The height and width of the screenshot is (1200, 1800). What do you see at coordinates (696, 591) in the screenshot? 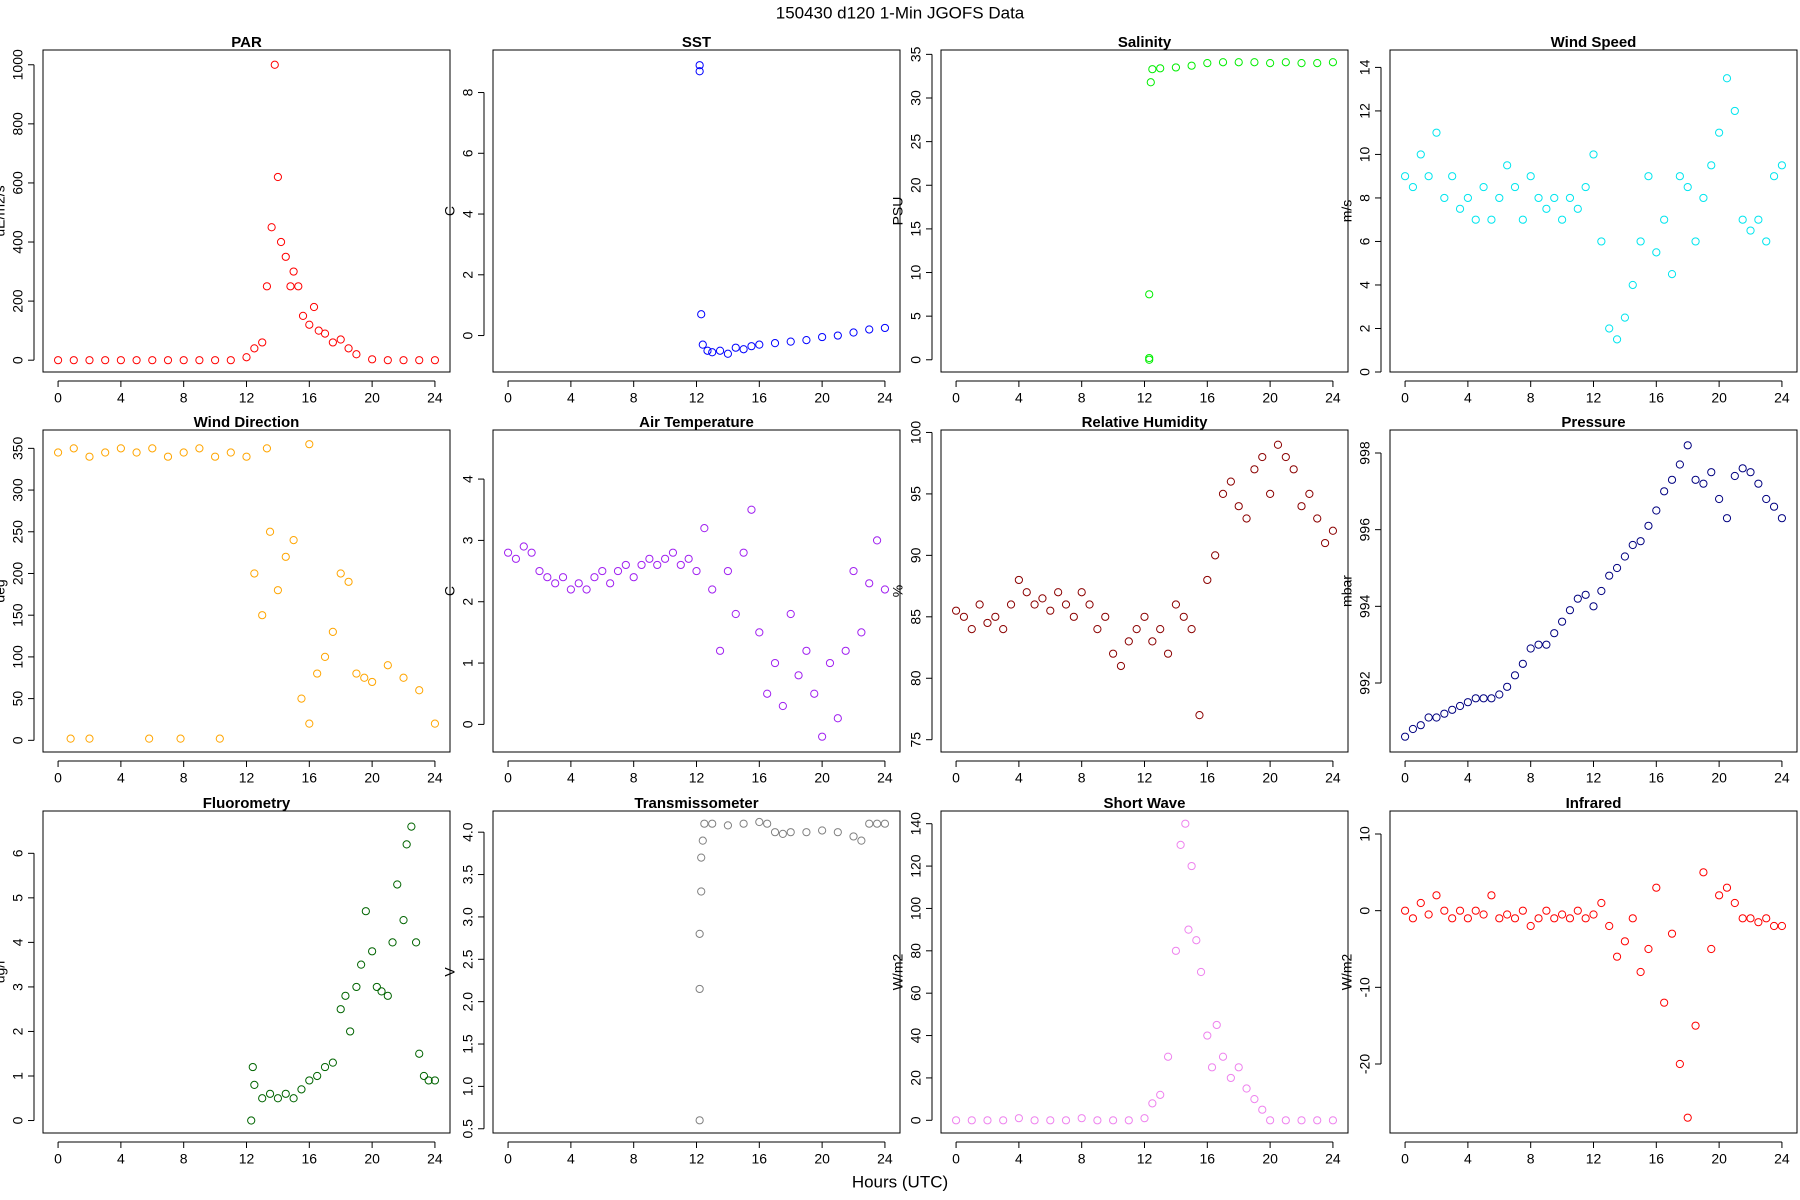
I see `plot-frame` at bounding box center [696, 591].